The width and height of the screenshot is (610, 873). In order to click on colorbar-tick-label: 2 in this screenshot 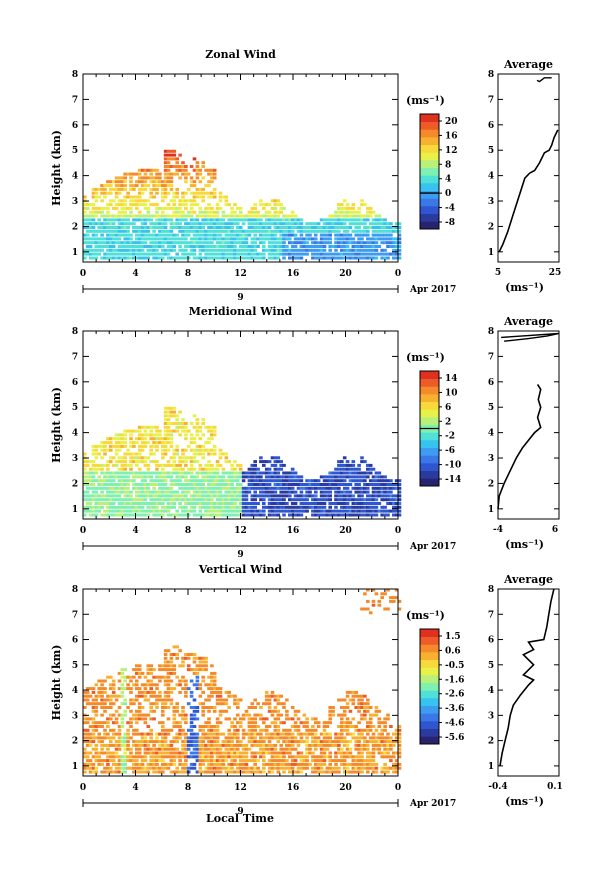, I will do `click(448, 422)`.